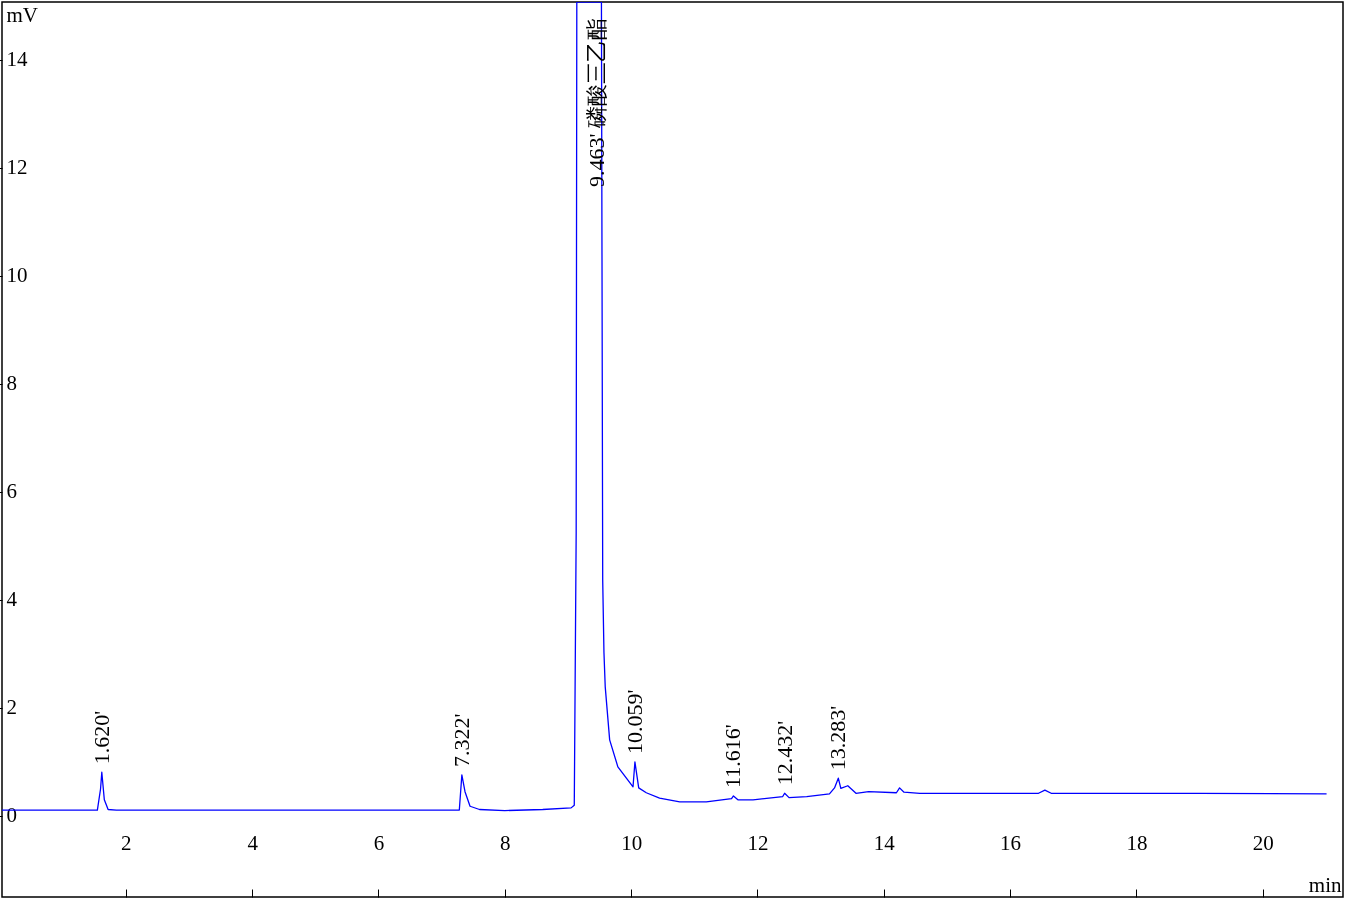  I want to click on annotation: 1.620', so click(101, 737).